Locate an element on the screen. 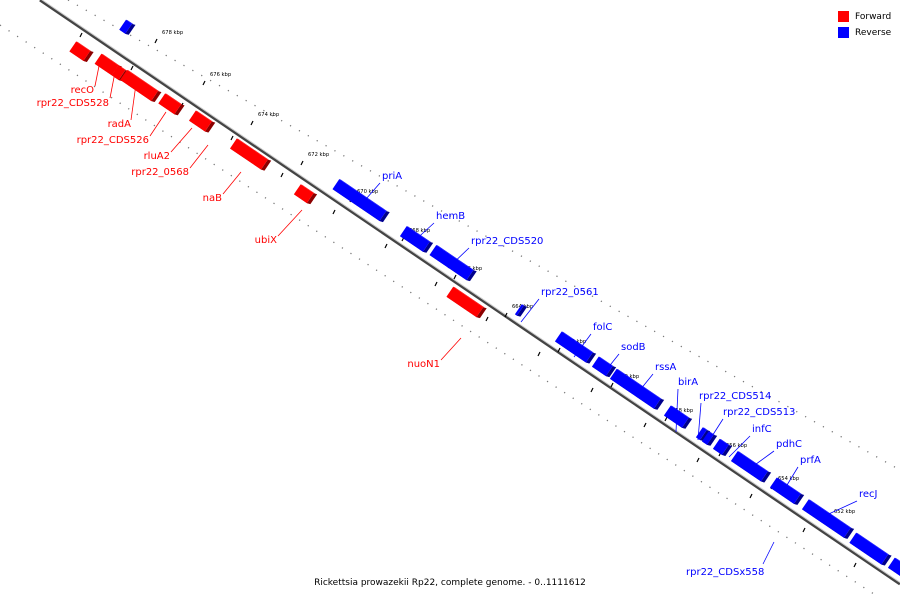 Image resolution: width=900 pixels, height=600 pixels. reverse-gene-box-1-face is located at coordinates (359, 200).